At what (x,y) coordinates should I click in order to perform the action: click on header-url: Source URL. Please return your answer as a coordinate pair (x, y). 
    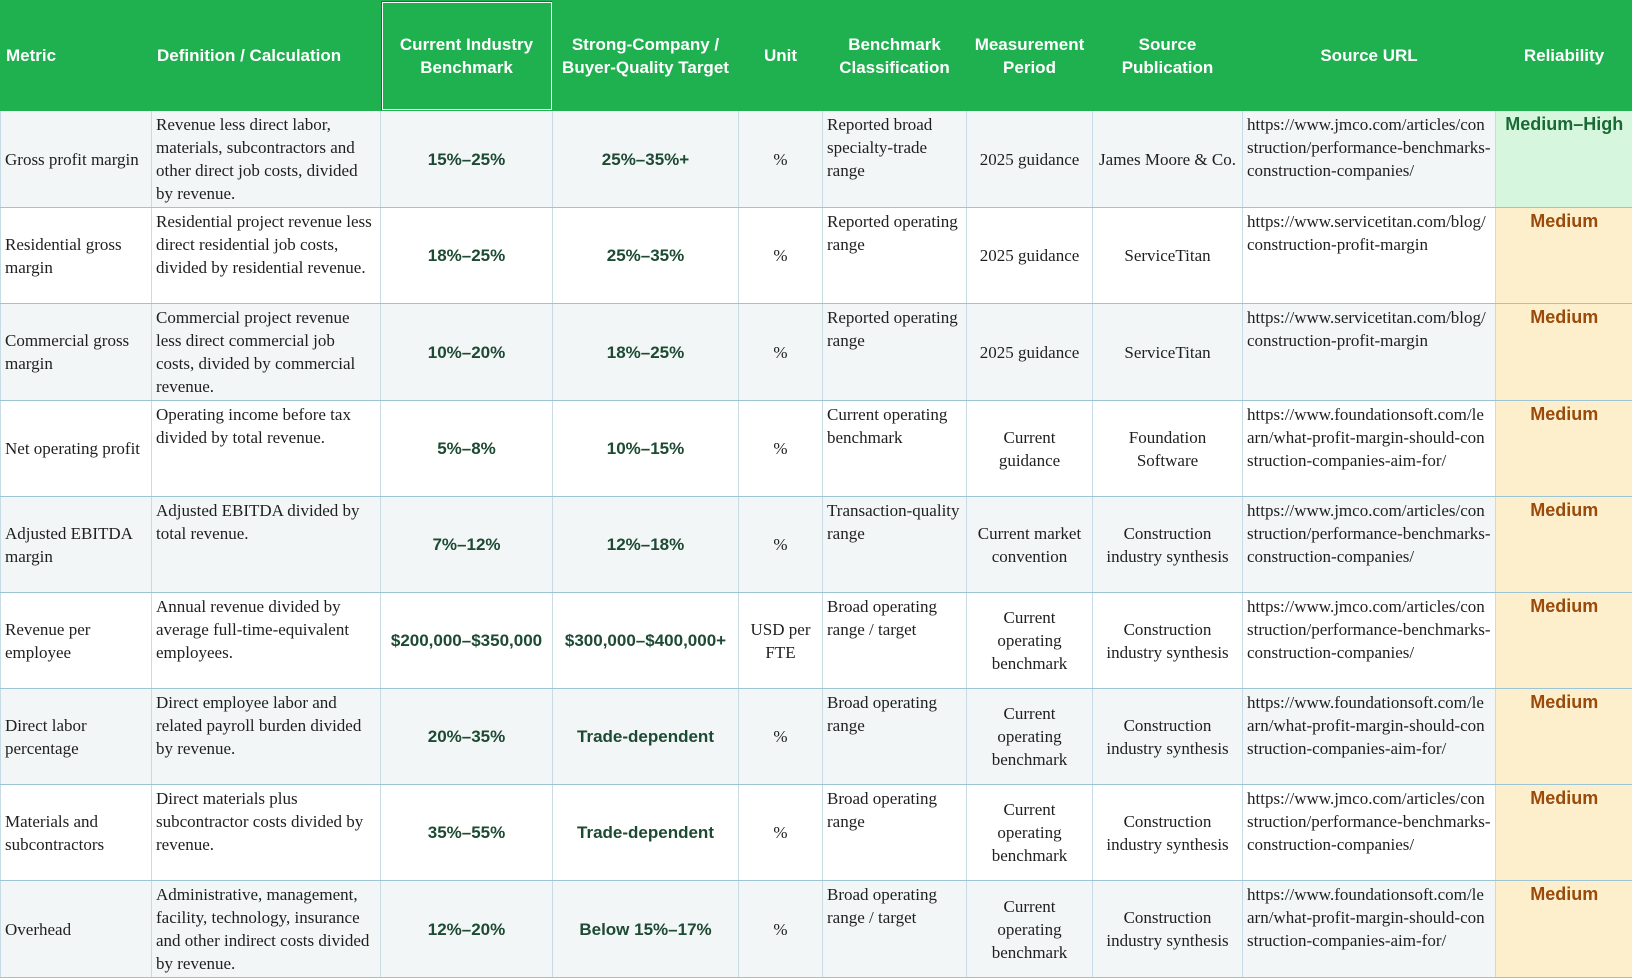
    Looking at the image, I should click on (1369, 56).